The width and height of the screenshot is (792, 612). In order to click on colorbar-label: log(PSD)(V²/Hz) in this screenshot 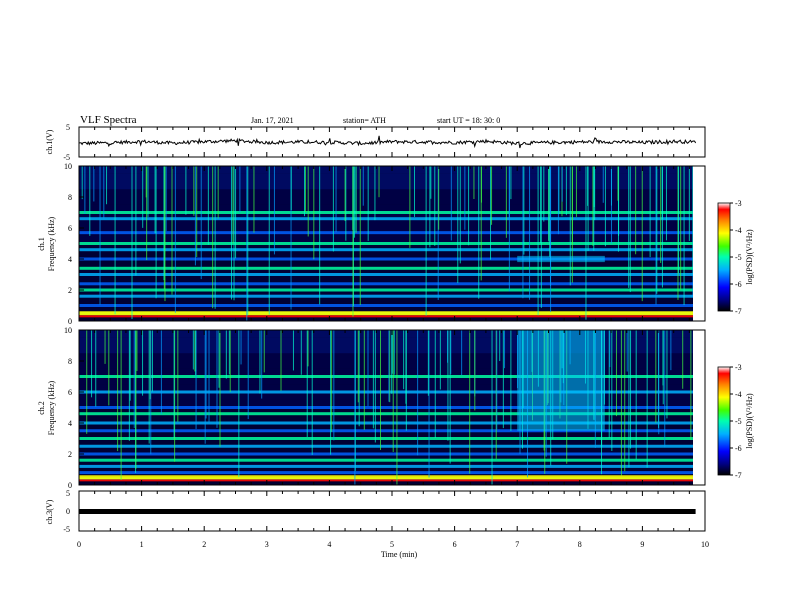, I will do `click(749, 257)`.